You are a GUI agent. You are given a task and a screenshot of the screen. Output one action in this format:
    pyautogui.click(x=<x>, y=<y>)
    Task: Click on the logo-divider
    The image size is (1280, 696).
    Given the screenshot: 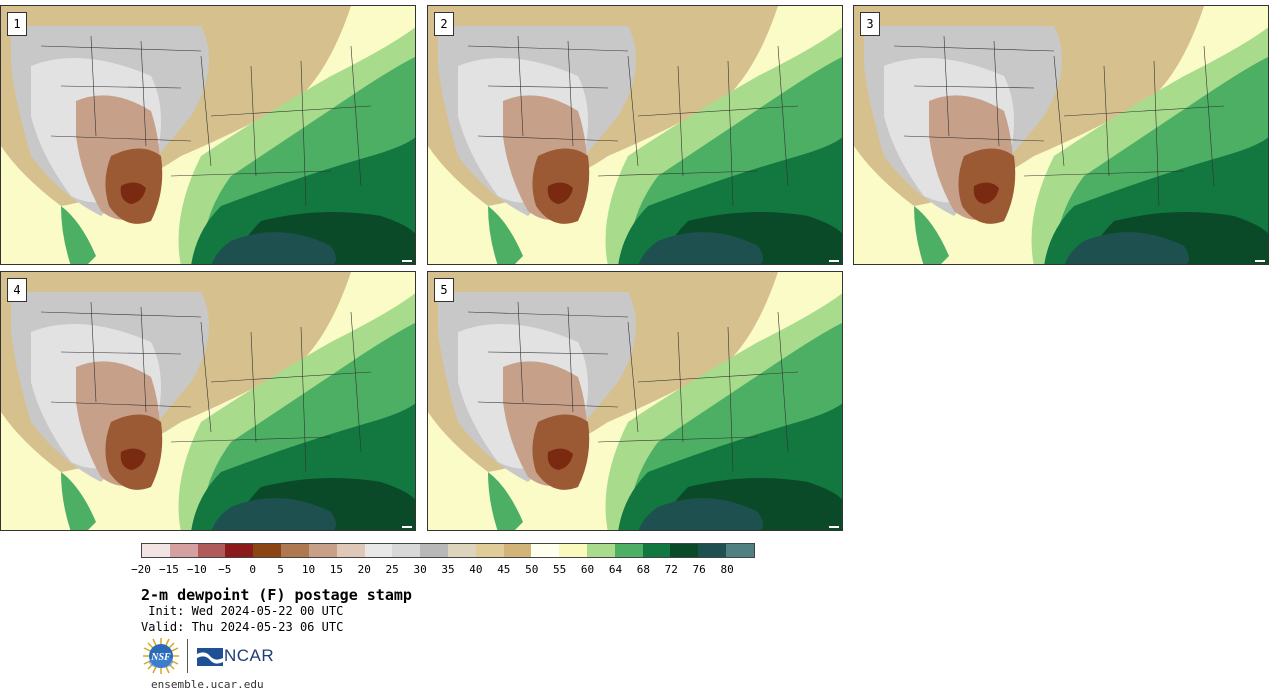 What is the action you would take?
    pyautogui.click(x=187, y=656)
    